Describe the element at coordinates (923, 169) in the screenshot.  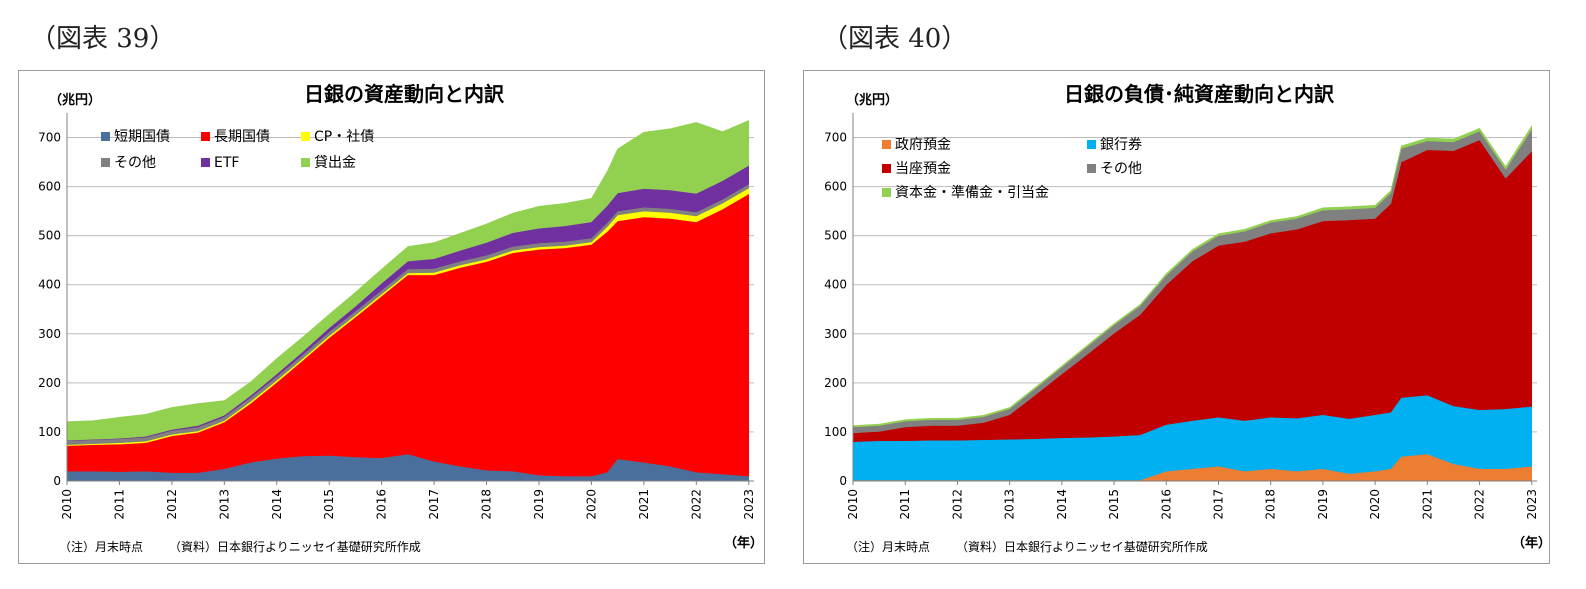
I see `legend-label: 当座預金` at that location.